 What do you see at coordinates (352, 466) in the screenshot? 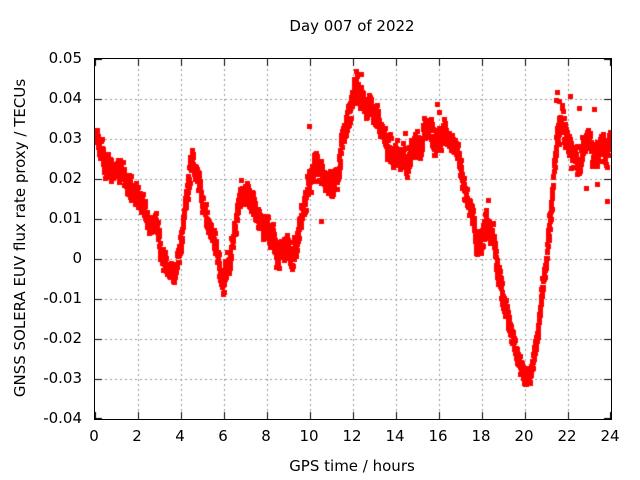
I see `x-axis-label: GPS time / hours` at bounding box center [352, 466].